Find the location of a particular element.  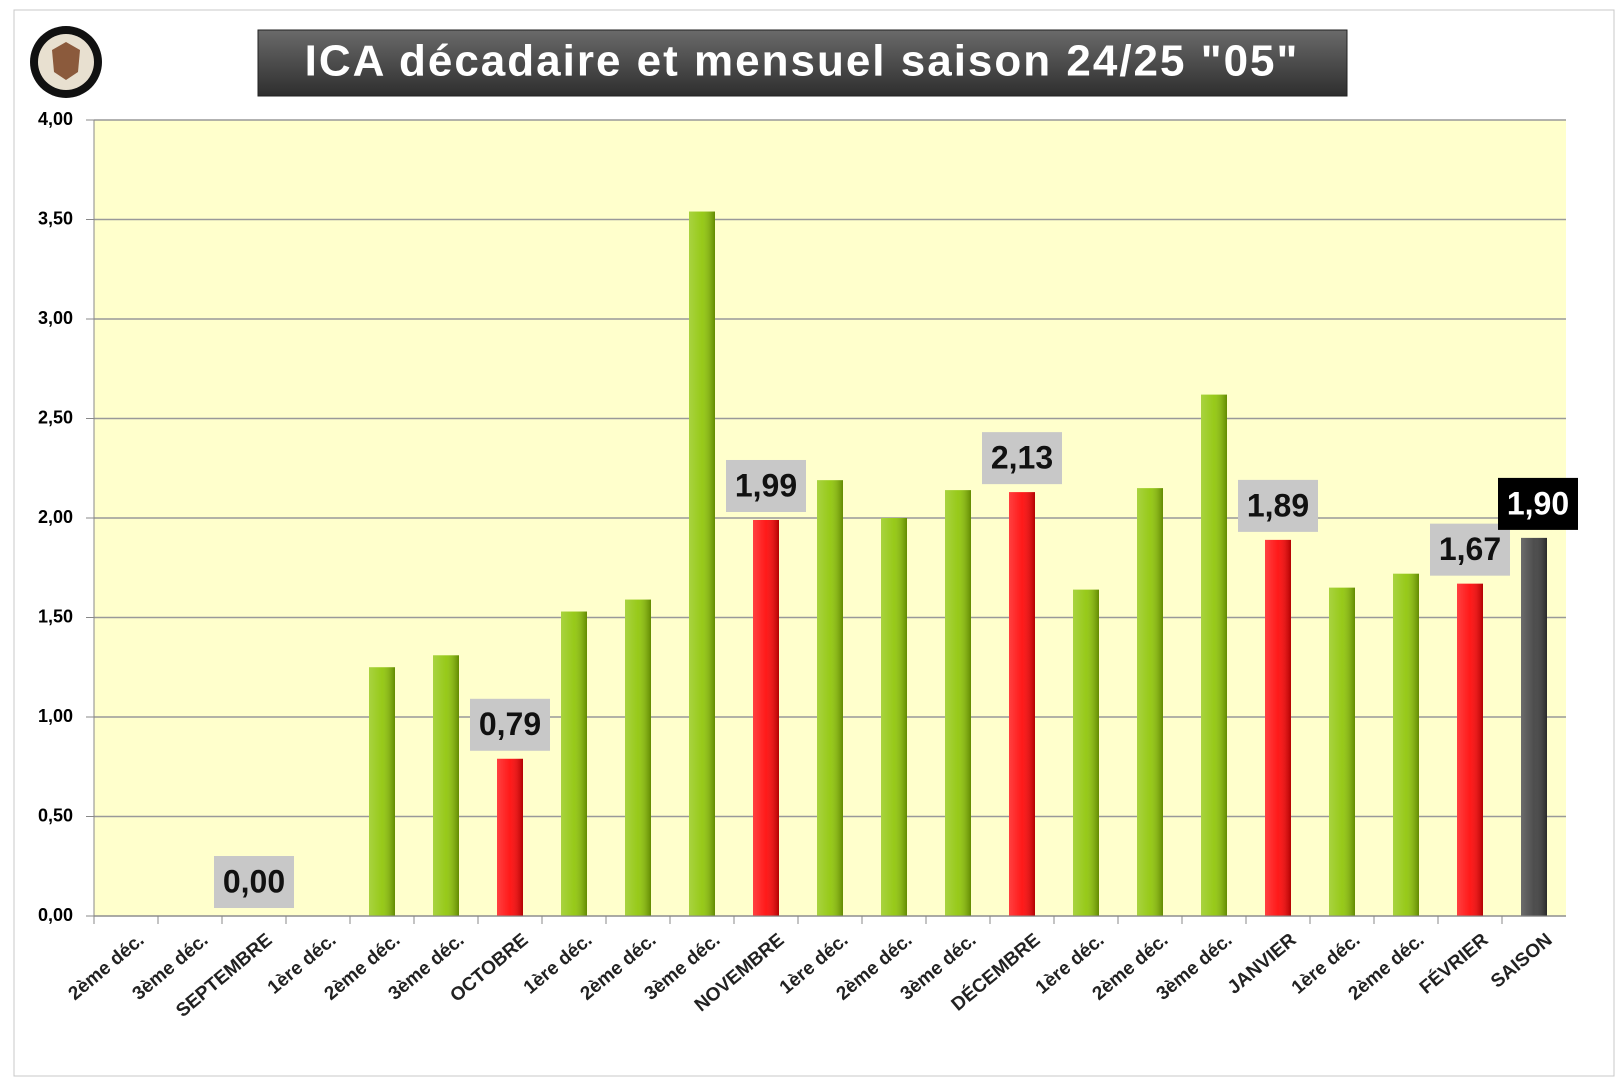

value-label: 1,90 is located at coordinates (1538, 503).